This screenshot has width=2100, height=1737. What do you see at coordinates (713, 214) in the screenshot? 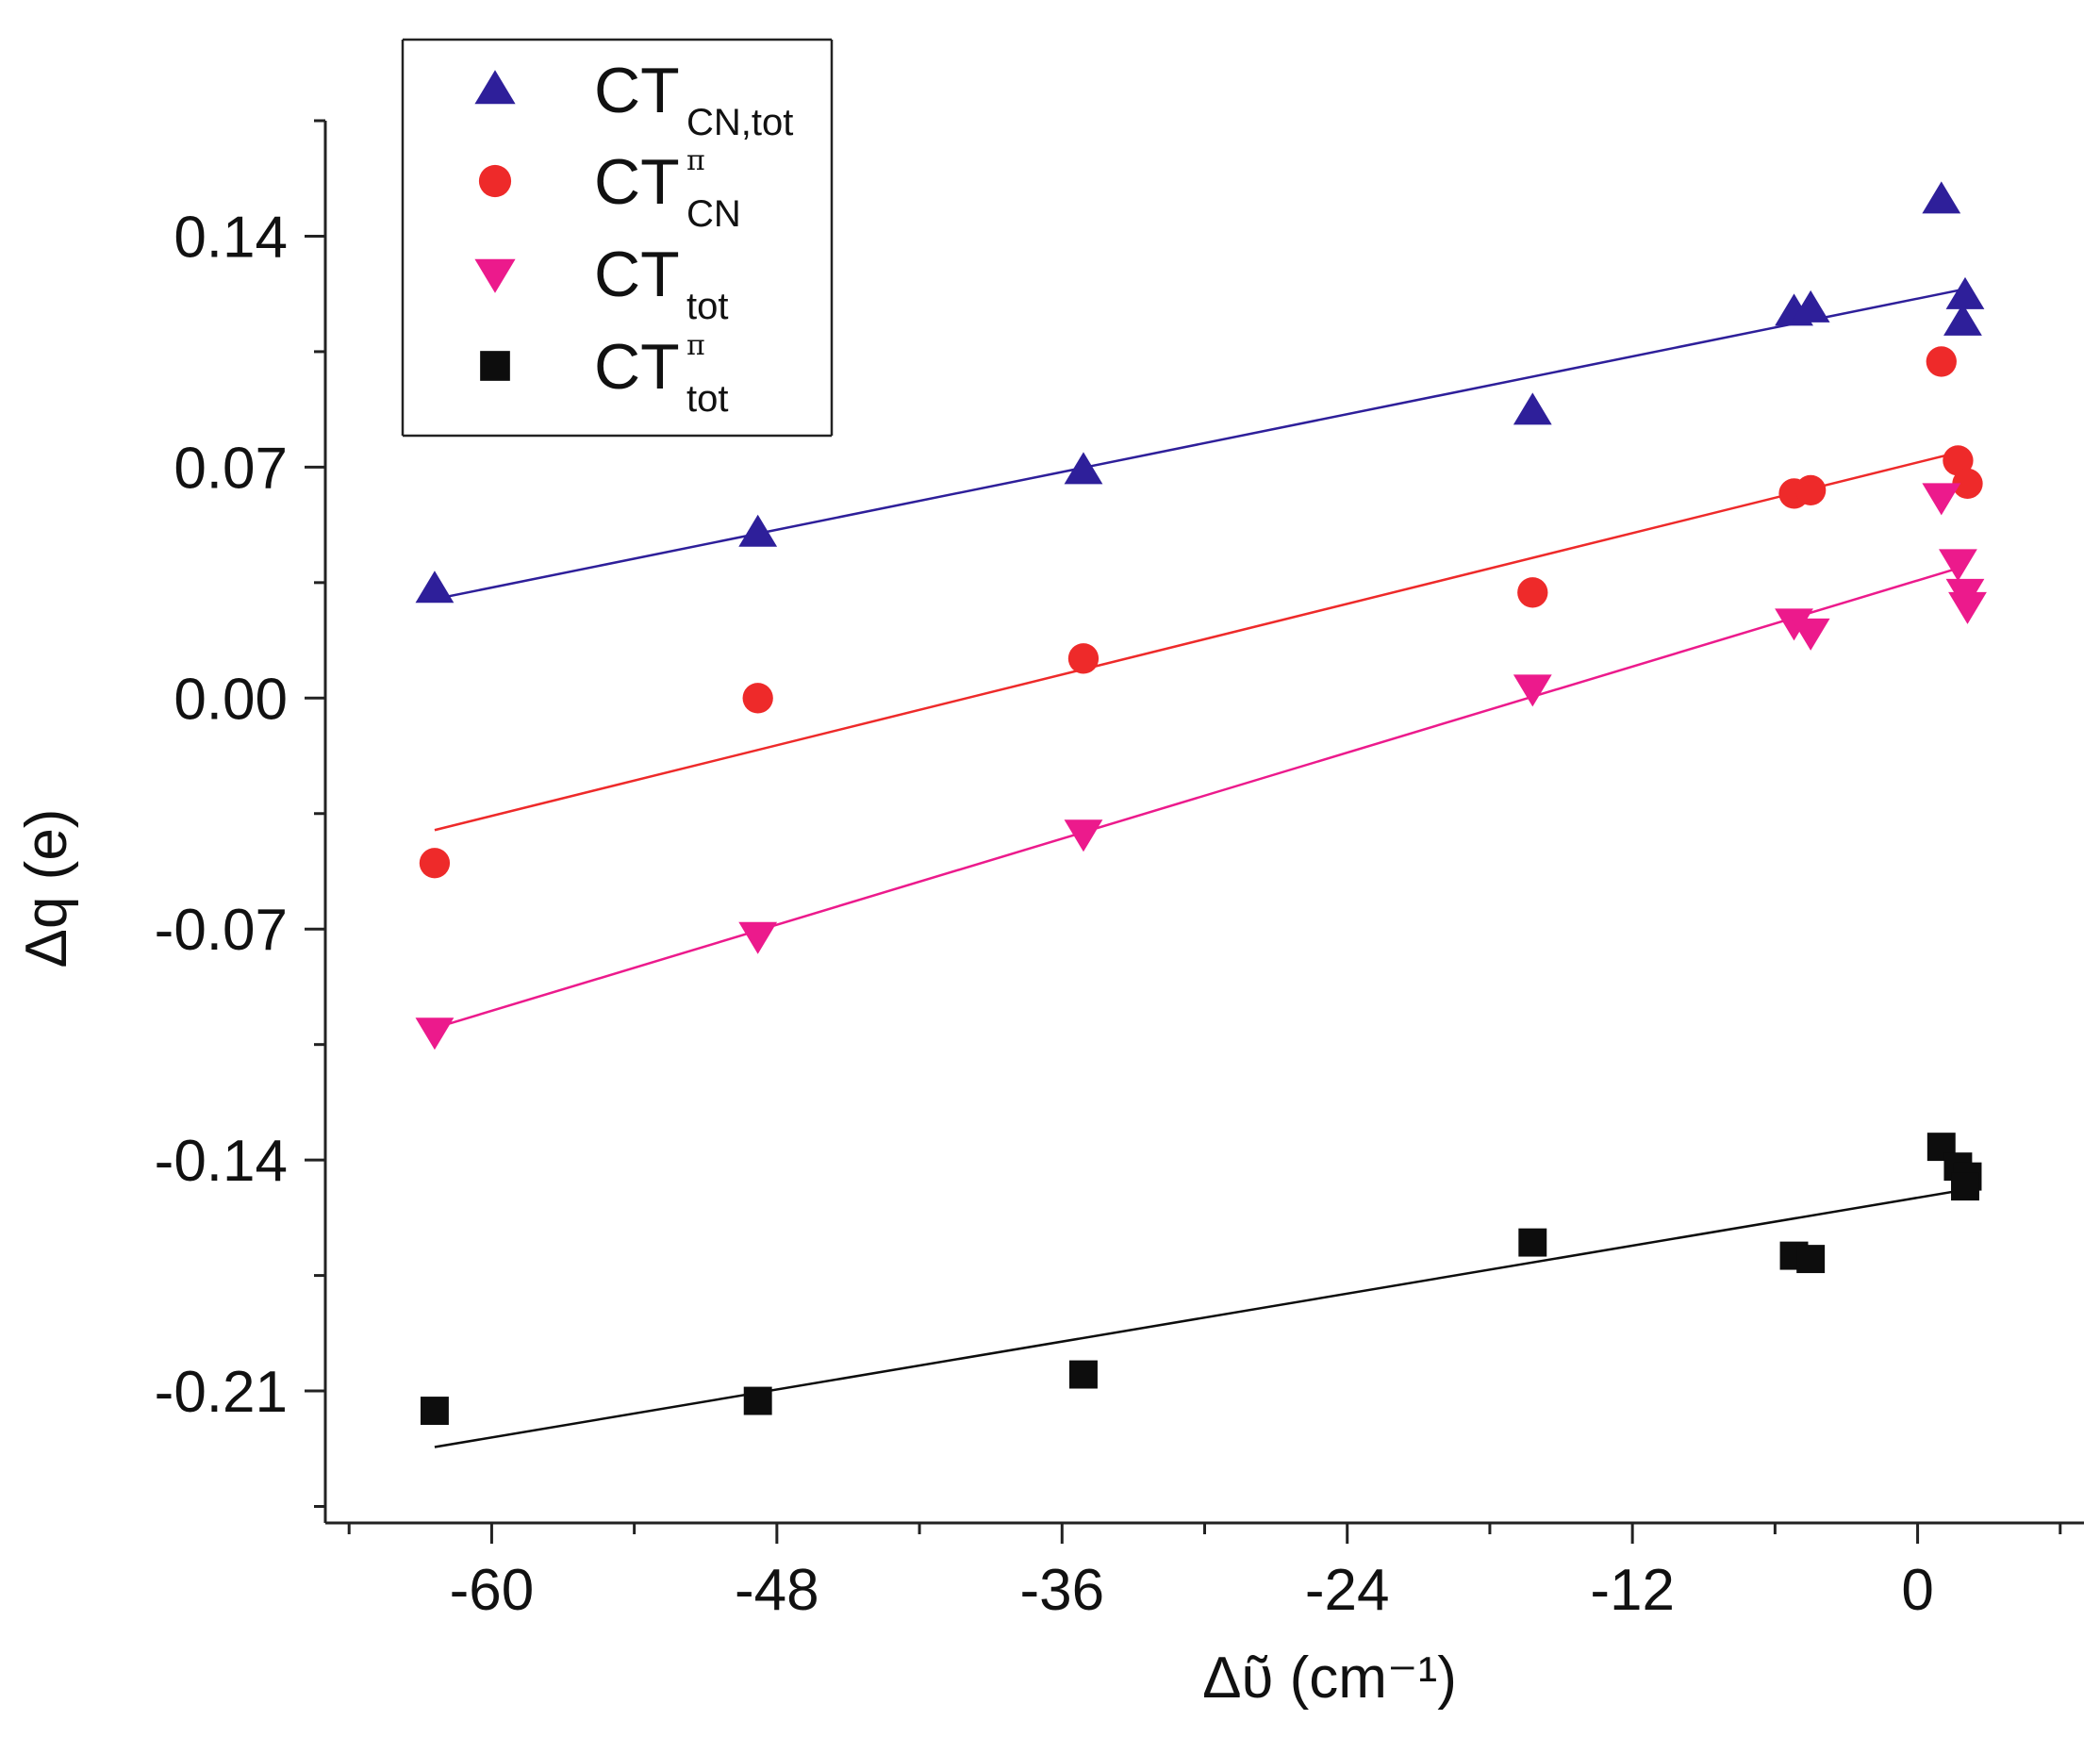
I see `legend-label-subscript: CN` at bounding box center [713, 214].